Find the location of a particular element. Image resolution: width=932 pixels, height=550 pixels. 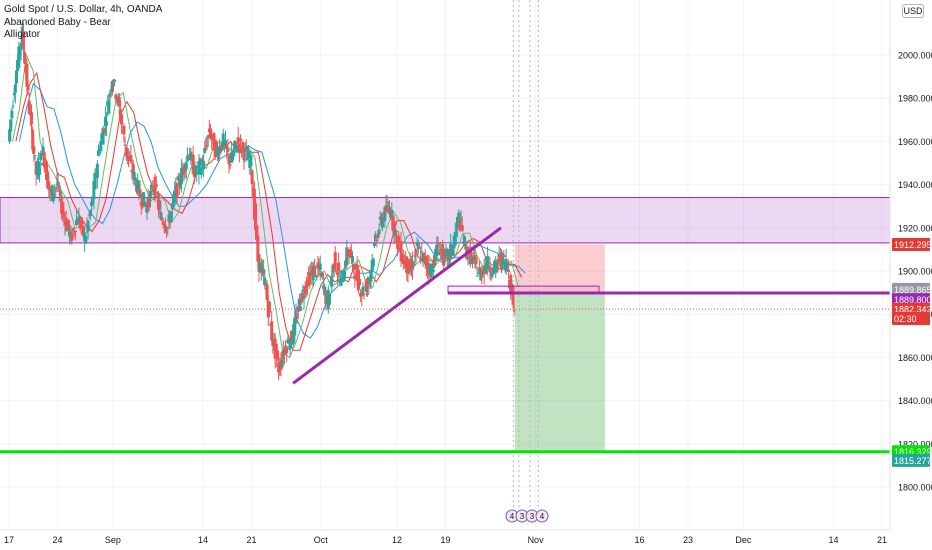

event-badge-label: 4 is located at coordinates (542, 516).